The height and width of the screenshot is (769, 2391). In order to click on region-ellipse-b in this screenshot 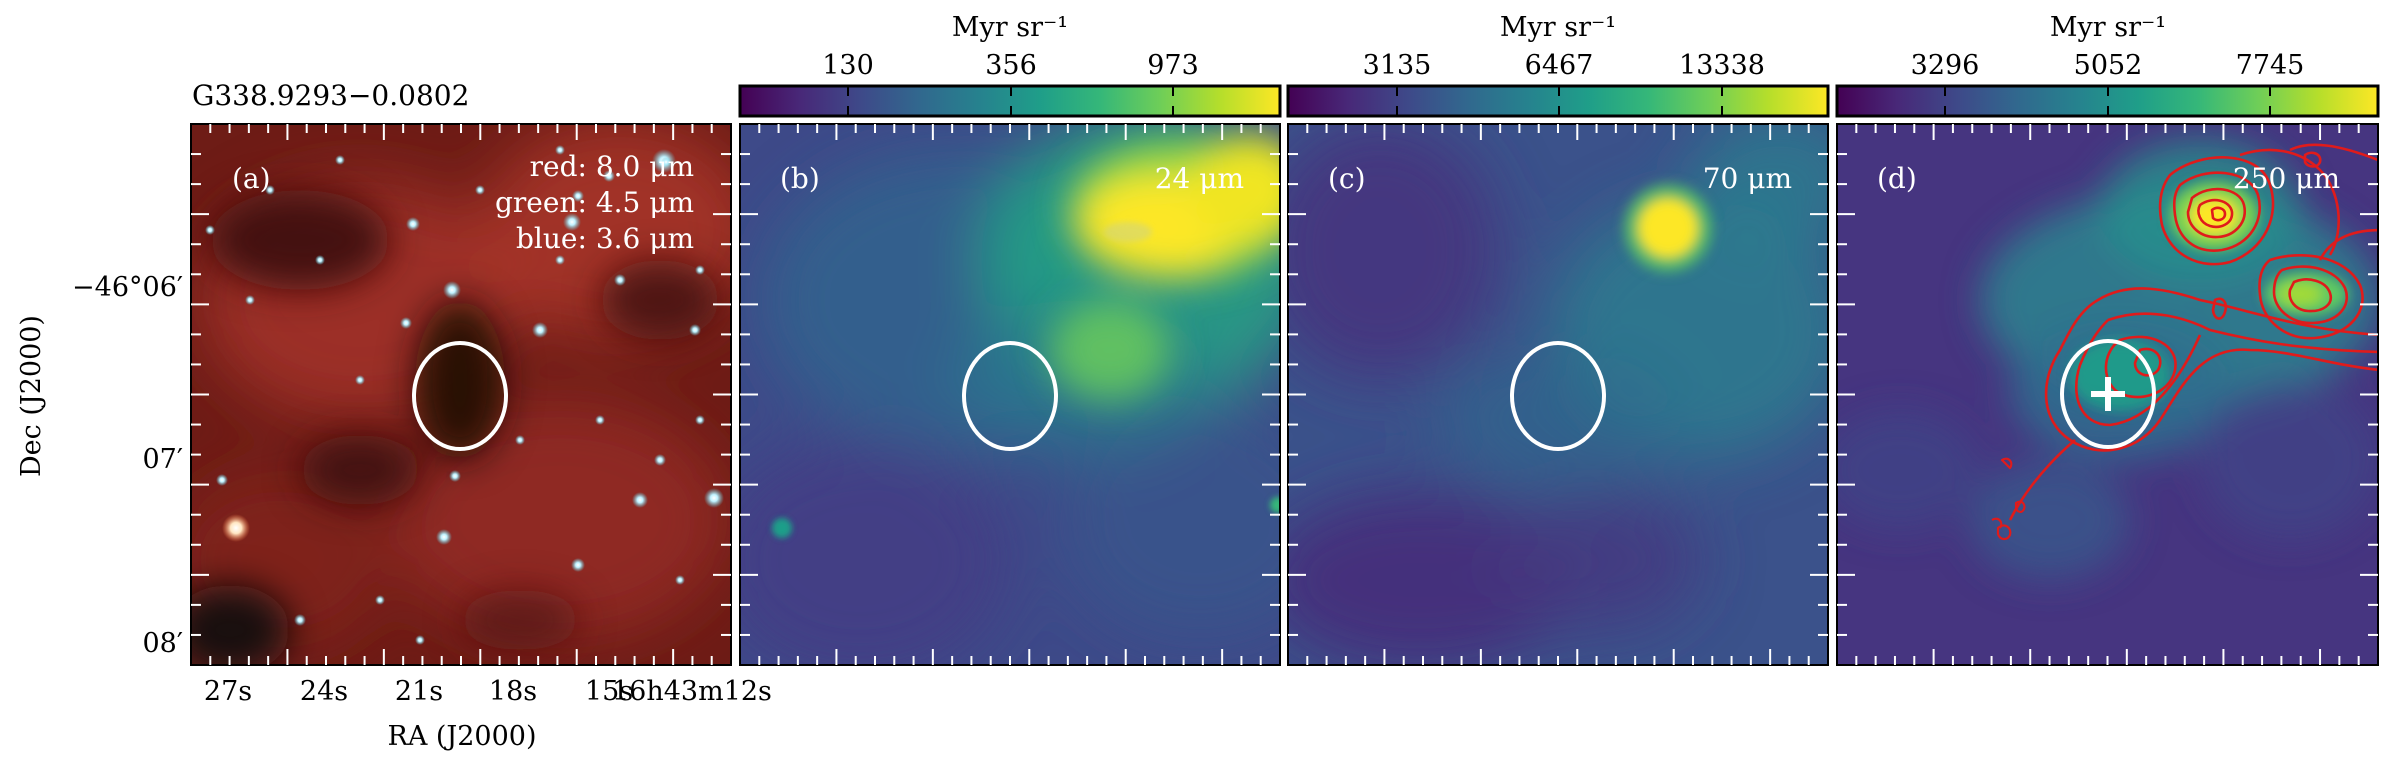, I will do `click(1010, 396)`.